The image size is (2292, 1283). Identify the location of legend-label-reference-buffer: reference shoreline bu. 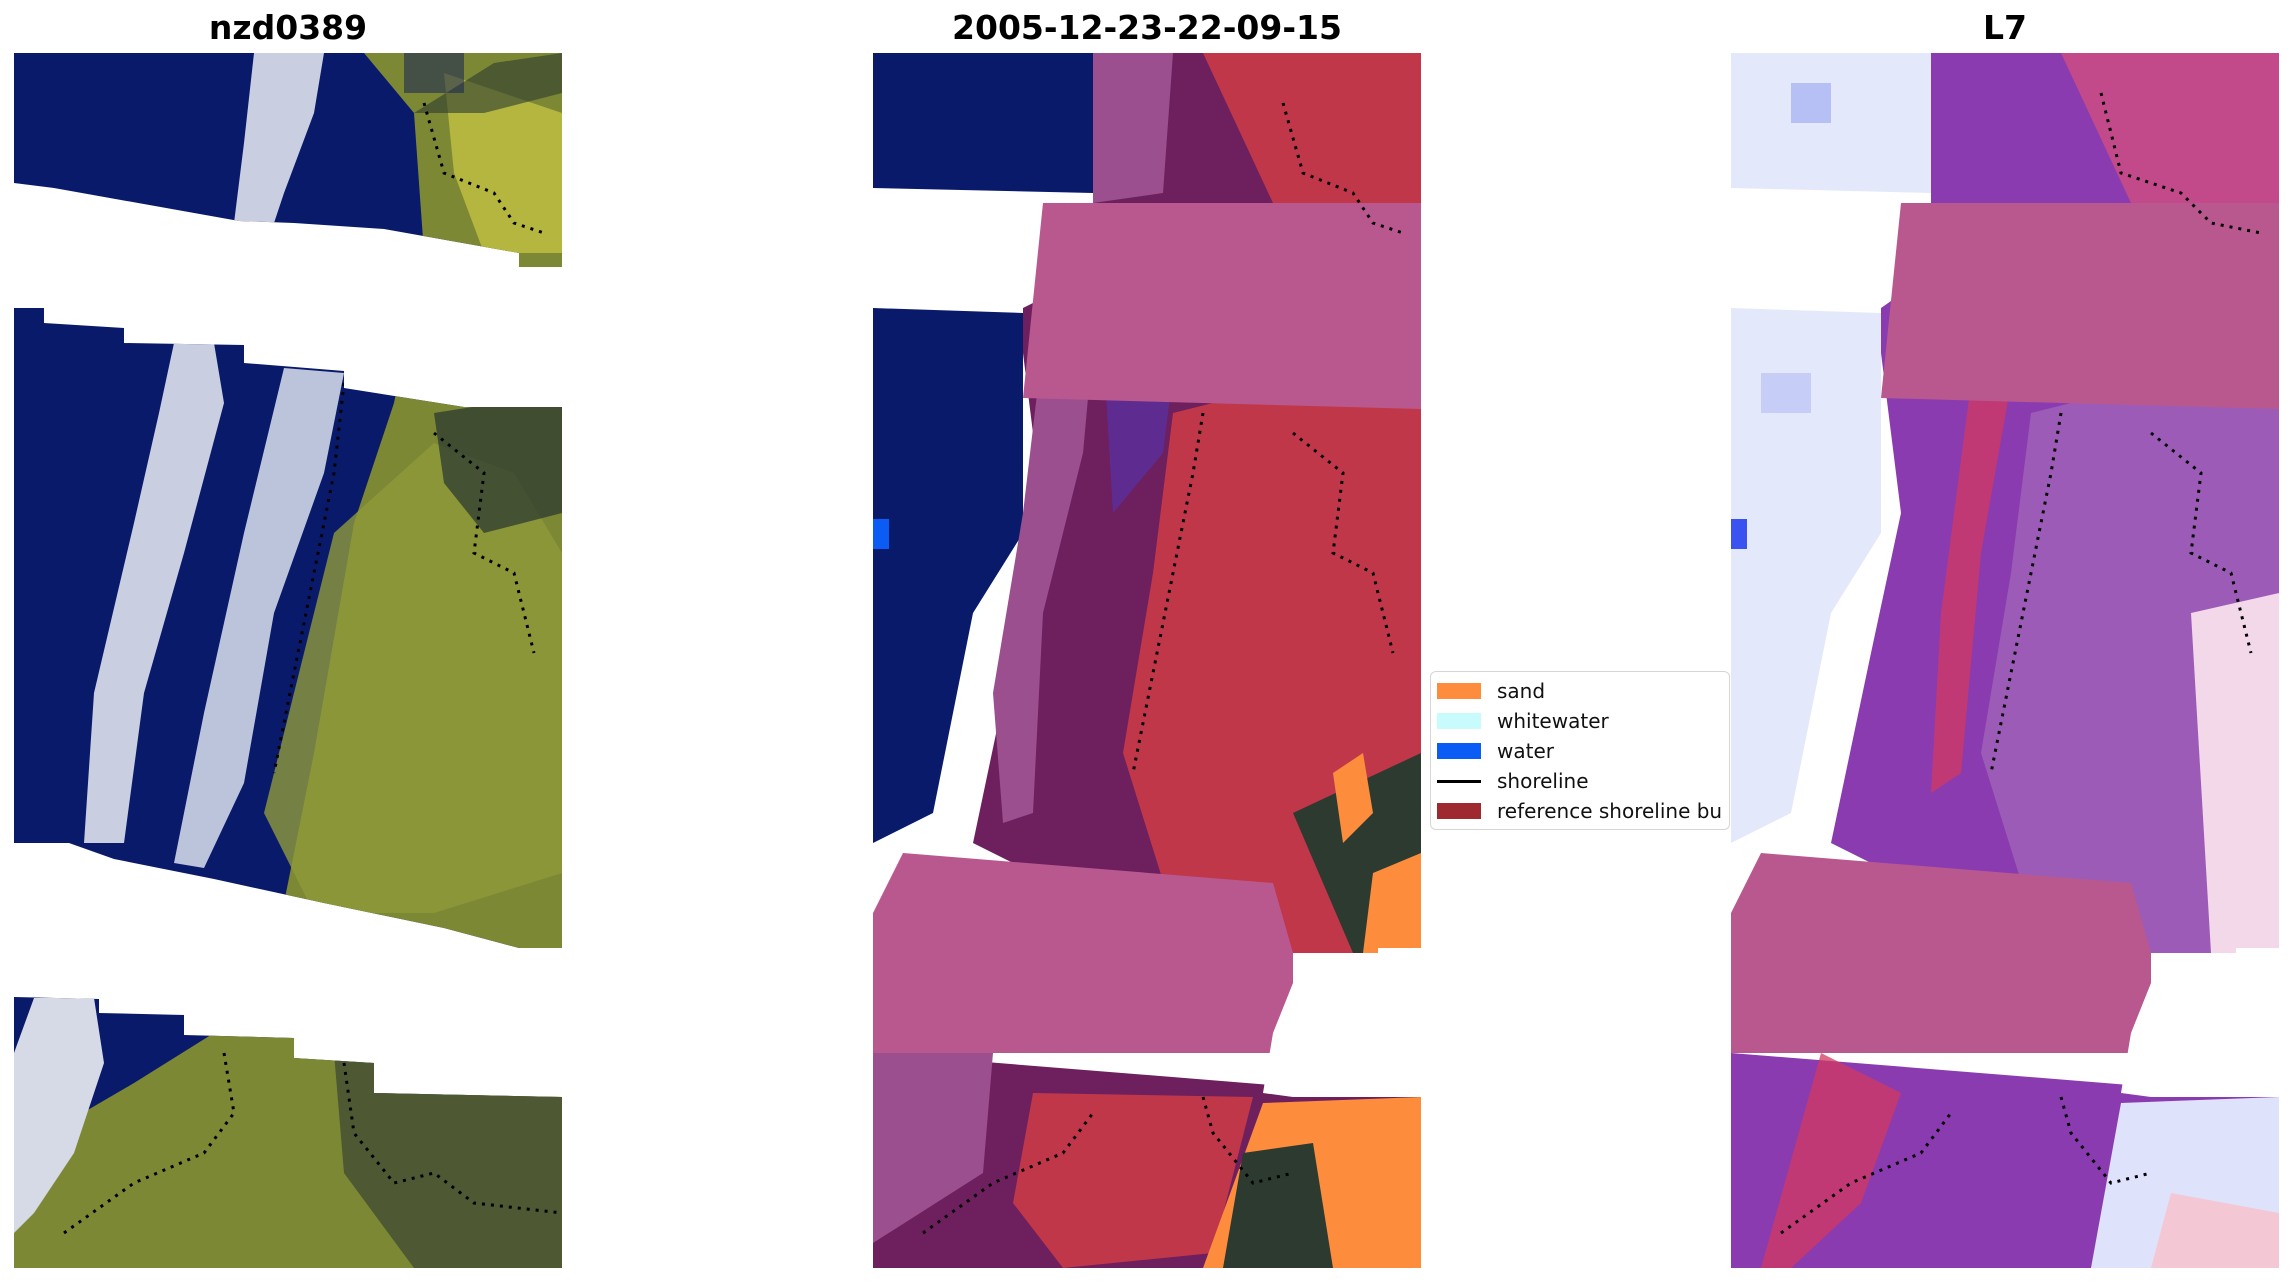
(1610, 811).